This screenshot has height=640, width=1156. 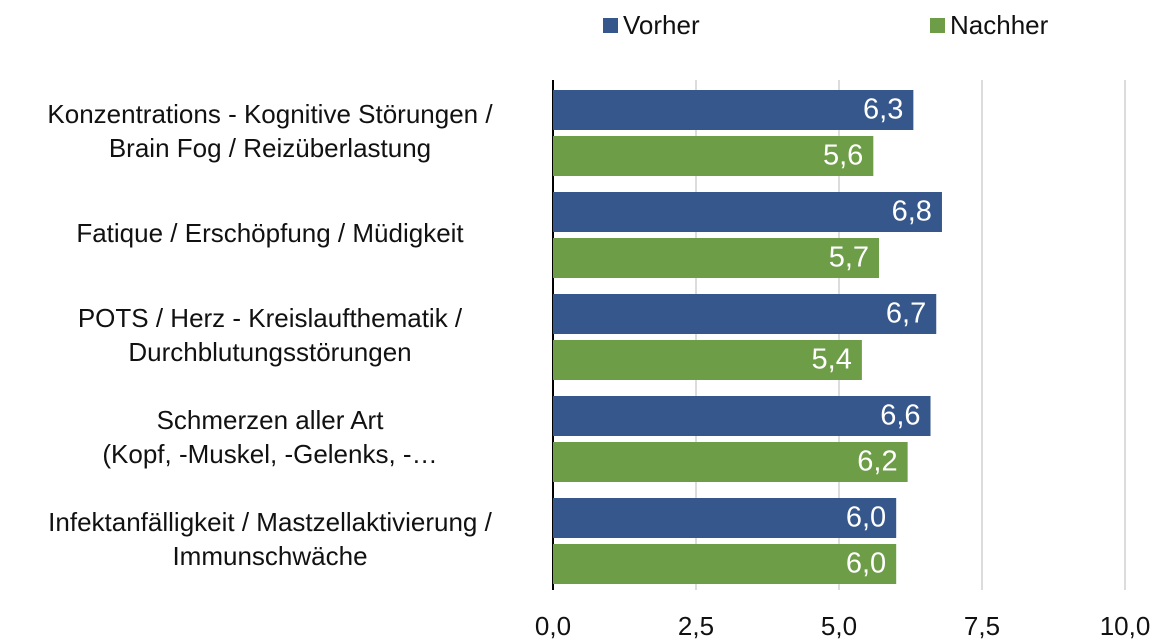 What do you see at coordinates (900, 416) in the screenshot?
I see `value-label: 6,6` at bounding box center [900, 416].